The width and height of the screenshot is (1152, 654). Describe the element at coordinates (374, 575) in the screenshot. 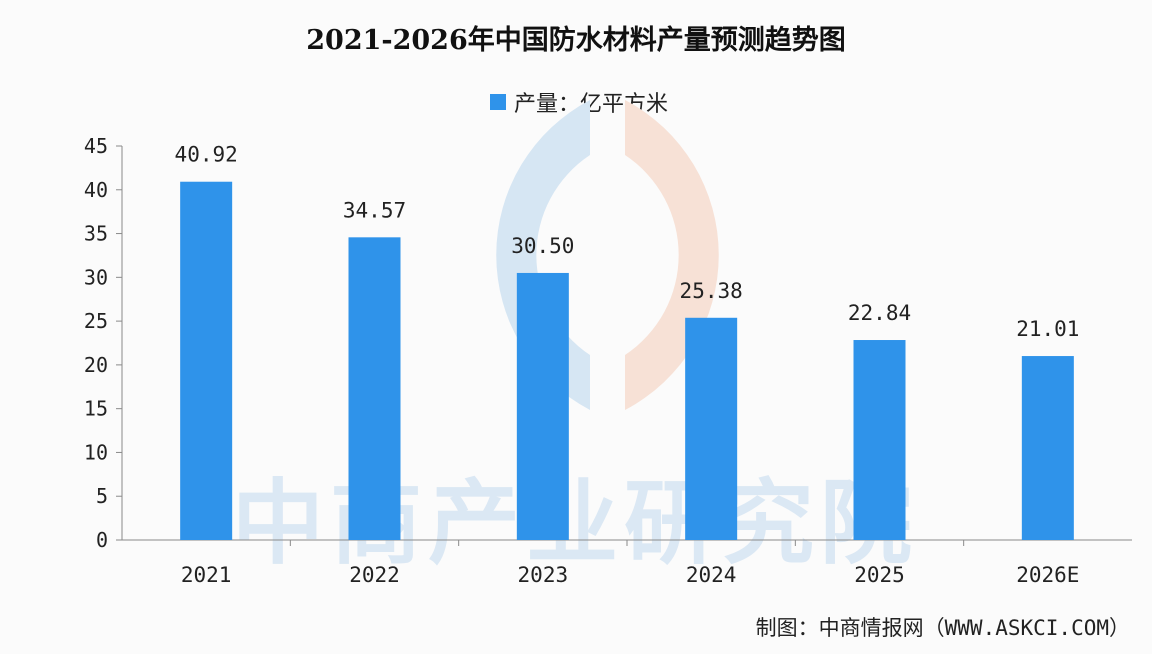

I see `x-tick-label: 2022` at that location.